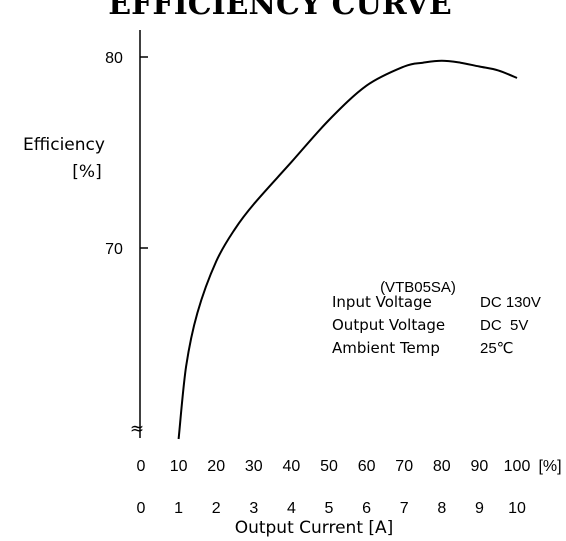 This screenshot has width=566, height=541. Describe the element at coordinates (141, 466) in the screenshot. I see `x-tick-percent-0: 0` at that location.